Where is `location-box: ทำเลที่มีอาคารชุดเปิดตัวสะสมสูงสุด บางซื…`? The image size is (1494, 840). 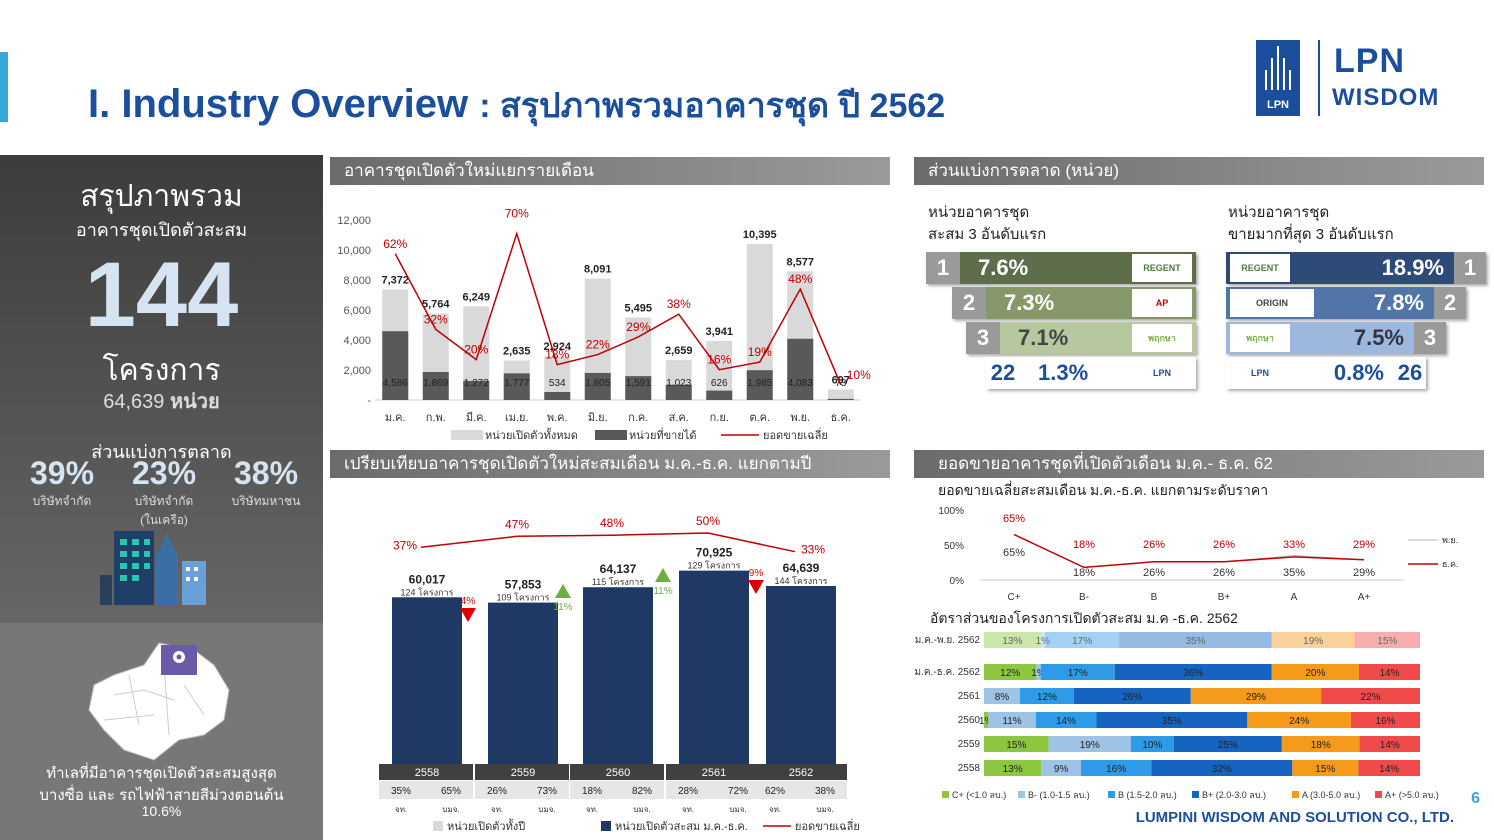
location-box: ทำเลที่มีอาคารชุดเปิดตัวสะสมสูงสุด บางซื… is located at coordinates (161, 731).